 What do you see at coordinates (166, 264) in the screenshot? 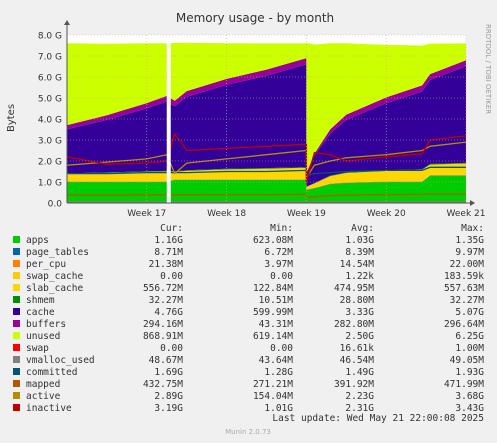
I see `legend-cur-value: 21.38M` at bounding box center [166, 264].